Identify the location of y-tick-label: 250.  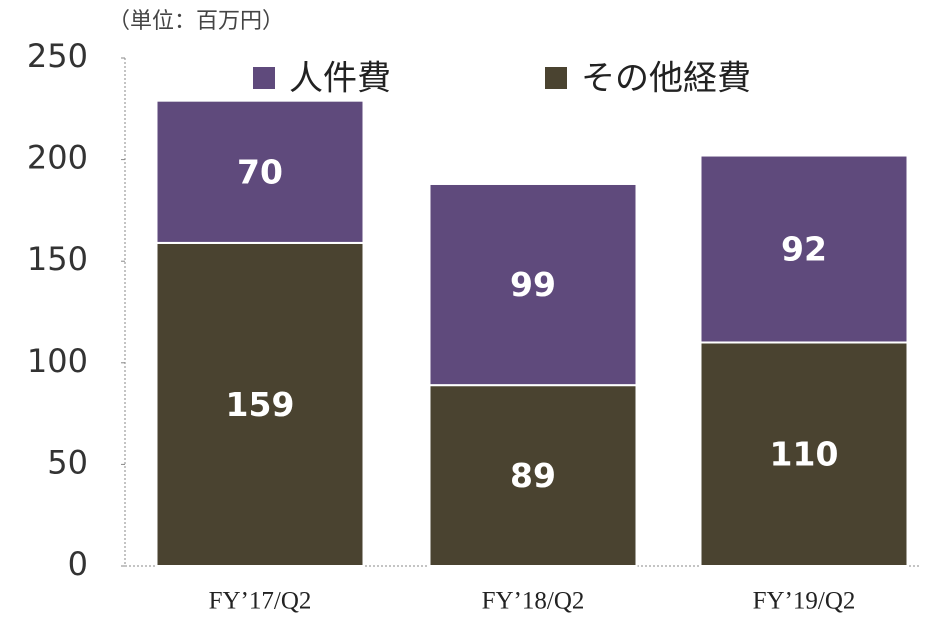
(57, 56).